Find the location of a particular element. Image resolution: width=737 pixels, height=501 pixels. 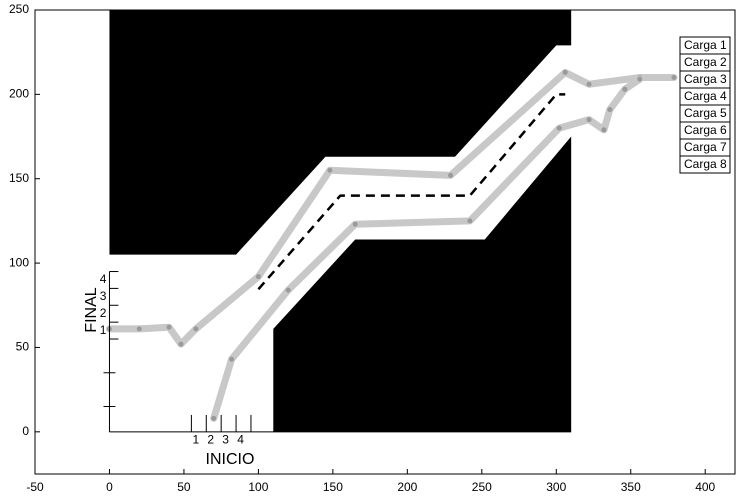

inicio-tick-label: 4 is located at coordinates (240, 439).